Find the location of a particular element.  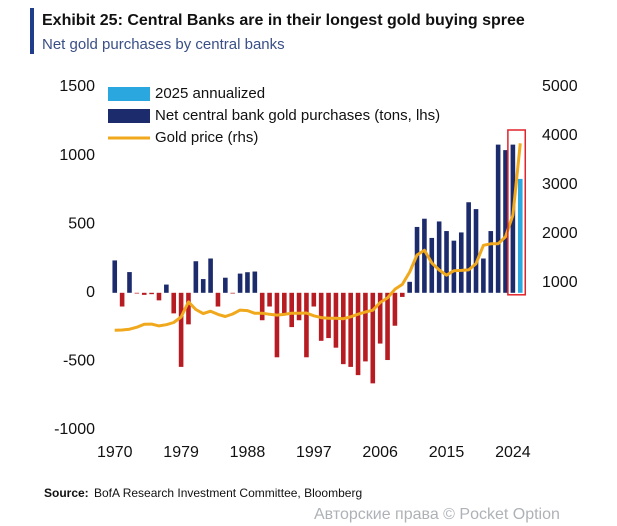

x-tick-label: 1979 is located at coordinates (181, 452).